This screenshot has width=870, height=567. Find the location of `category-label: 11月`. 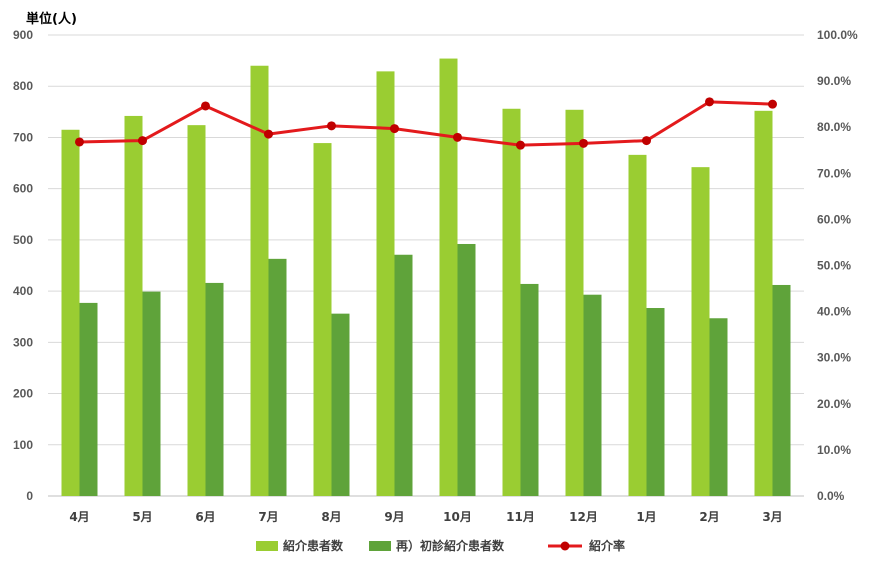

category-label: 11月 is located at coordinates (520, 517).